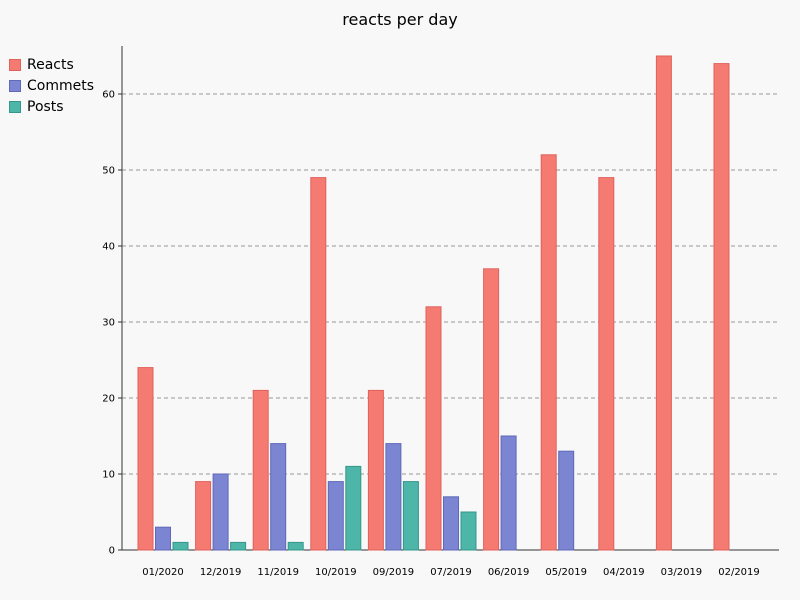 The height and width of the screenshot is (600, 800). I want to click on x-tick-label: 10/2019, so click(336, 572).